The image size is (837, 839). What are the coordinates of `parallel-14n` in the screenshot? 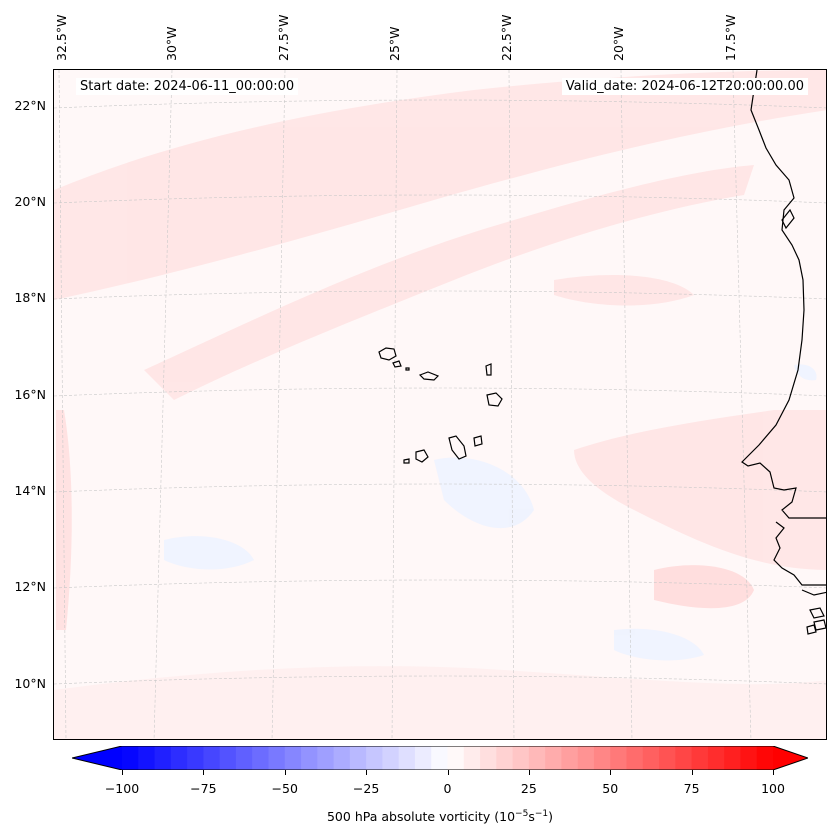 It's located at (440, 488).